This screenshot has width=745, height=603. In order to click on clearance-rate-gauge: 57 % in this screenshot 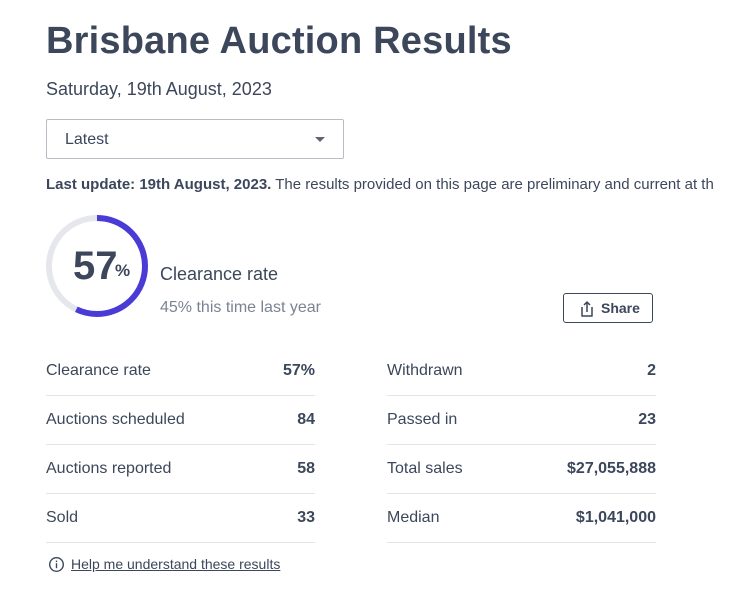, I will do `click(97, 266)`.